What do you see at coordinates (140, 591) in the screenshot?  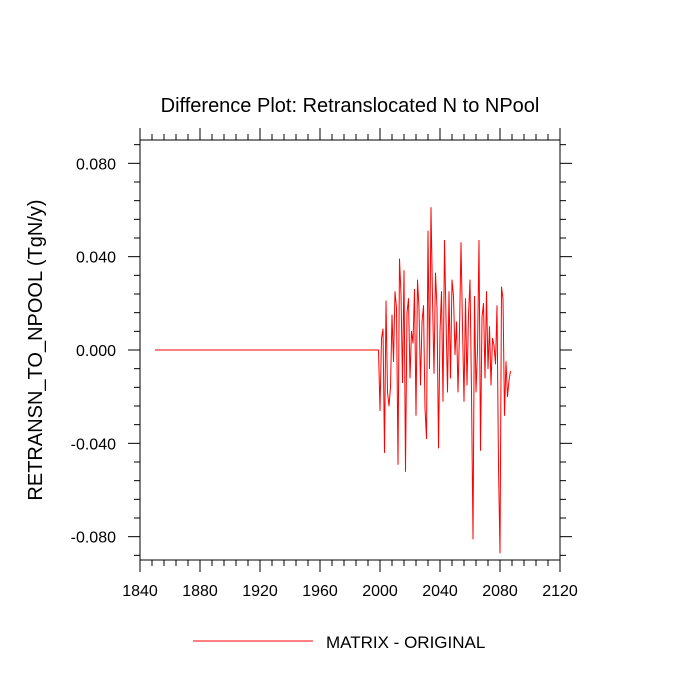 I see `x-tick-label: 1840` at bounding box center [140, 591].